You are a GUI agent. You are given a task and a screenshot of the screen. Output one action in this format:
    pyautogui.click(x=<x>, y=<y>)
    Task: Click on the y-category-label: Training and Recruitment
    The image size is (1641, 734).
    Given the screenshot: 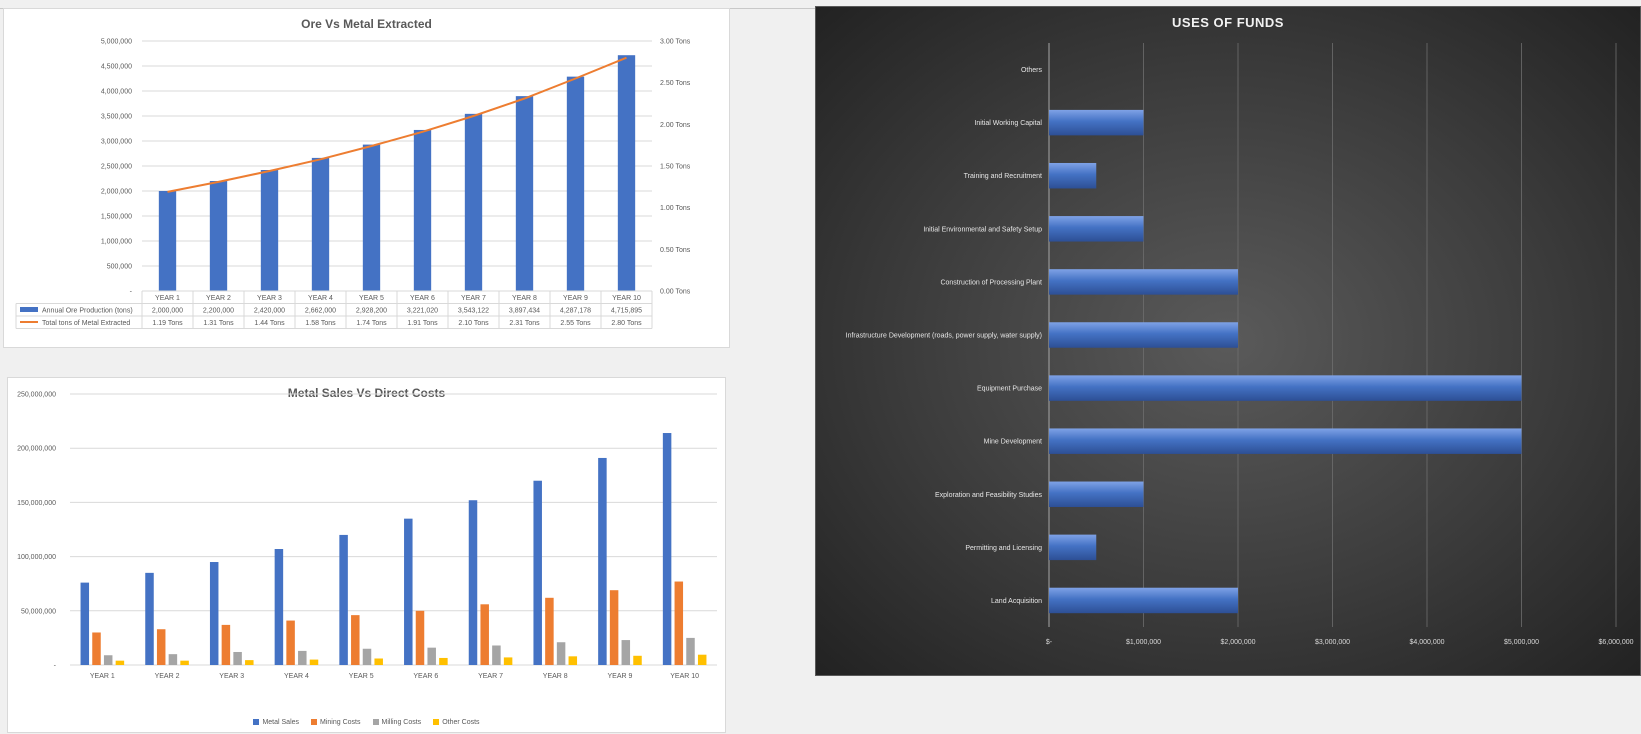 What is the action you would take?
    pyautogui.click(x=1003, y=176)
    